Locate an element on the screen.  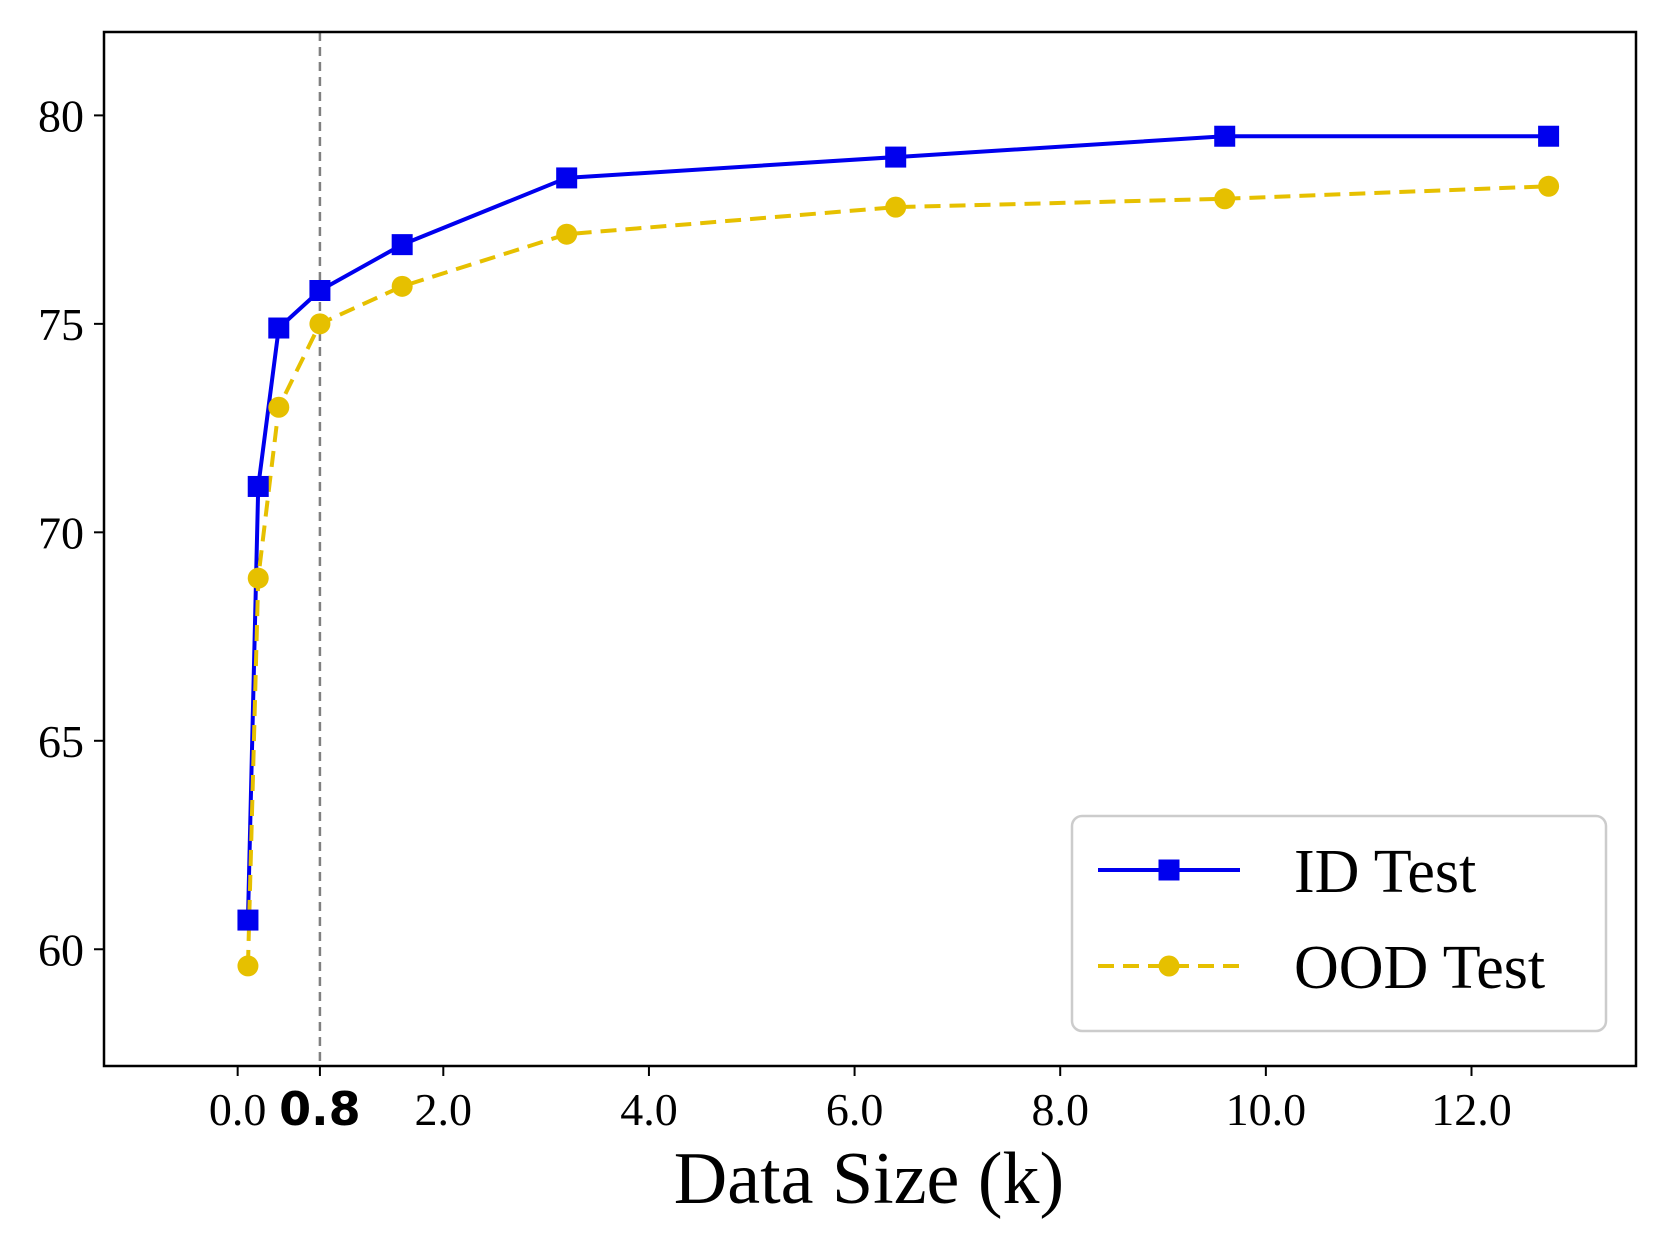
legend: ID Test OOD Test is located at coordinates (1339, 923).